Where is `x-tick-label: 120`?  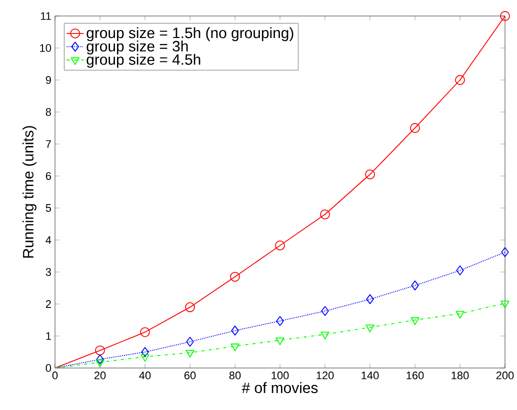
x-tick-label: 120 is located at coordinates (325, 376).